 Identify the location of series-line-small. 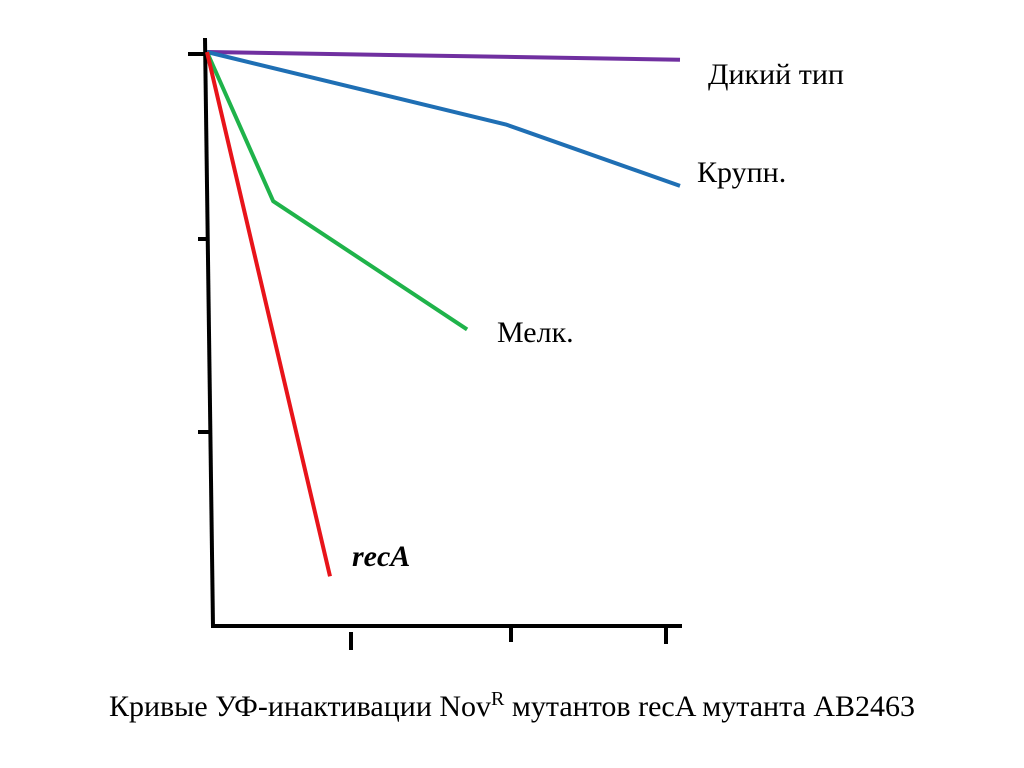
(337, 191).